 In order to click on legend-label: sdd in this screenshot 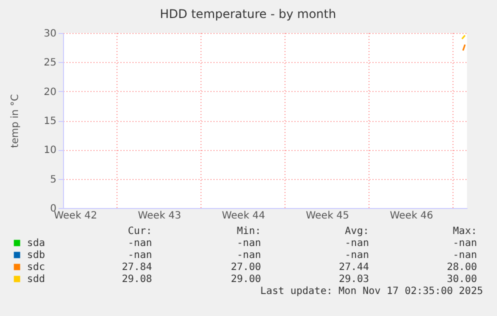, I will do `click(36, 279)`.